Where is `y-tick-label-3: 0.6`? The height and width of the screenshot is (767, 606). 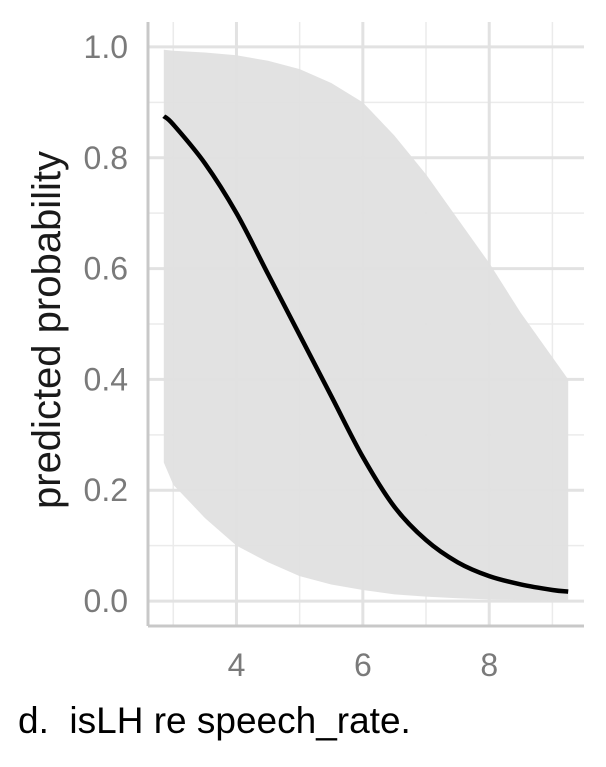 y-tick-label-3: 0.6 is located at coordinates (106, 269).